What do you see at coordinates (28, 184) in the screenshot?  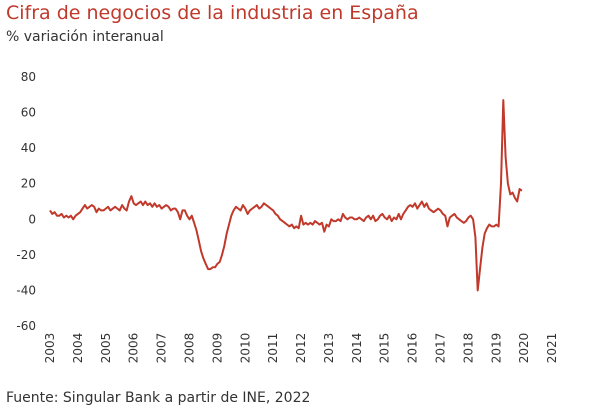 I see `y-tick-label: 20` at bounding box center [28, 184].